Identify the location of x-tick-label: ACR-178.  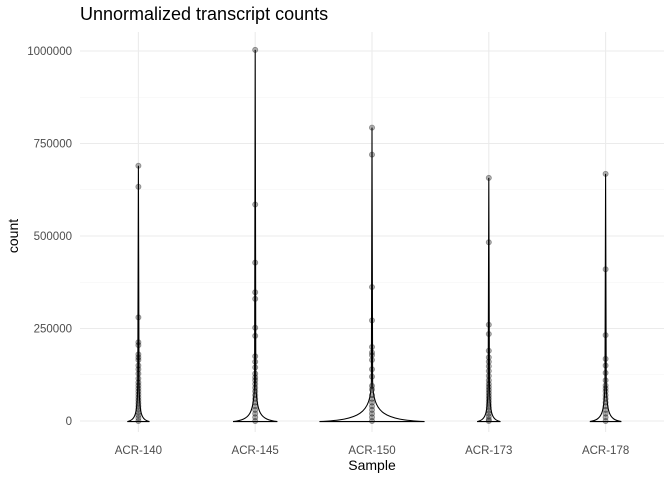
(605, 451).